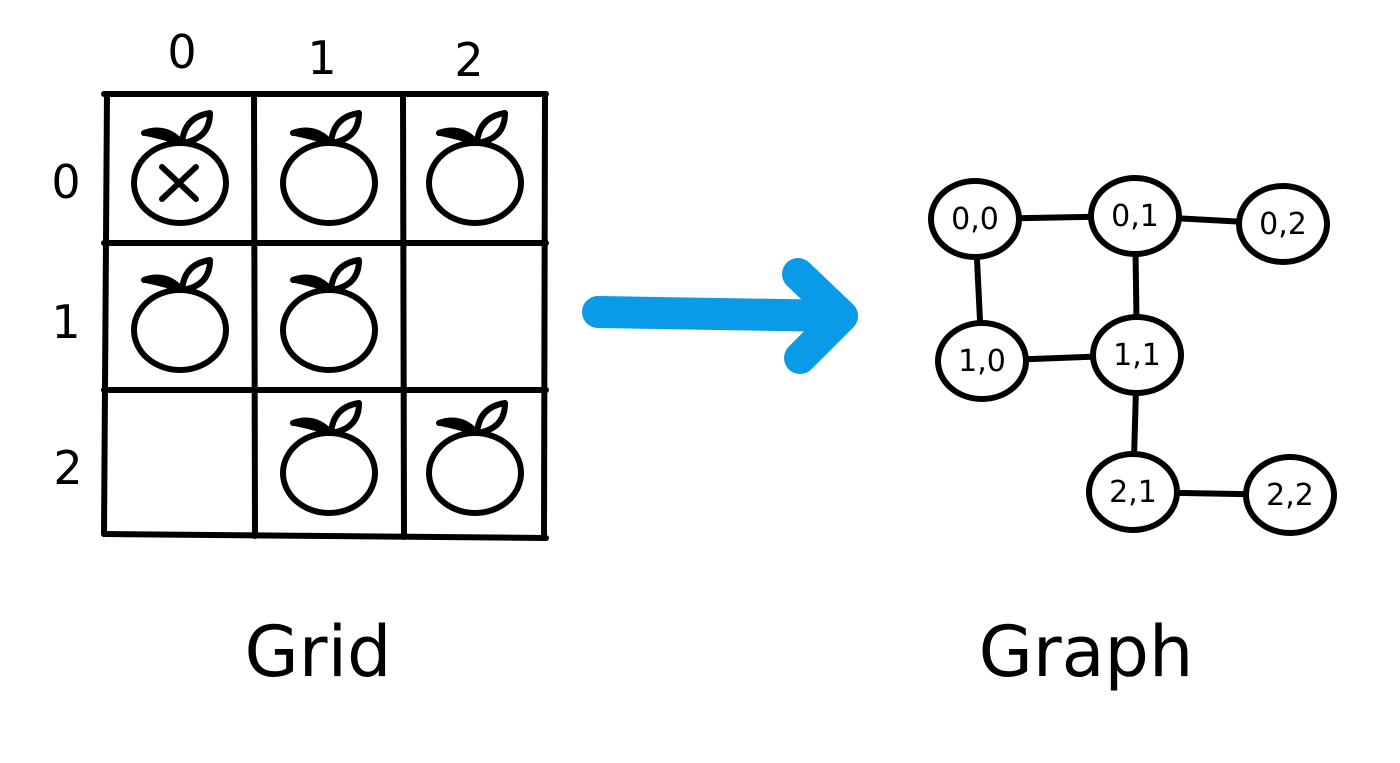 Image resolution: width=1400 pixels, height=763 pixels. What do you see at coordinates (321, 58) in the screenshot?
I see `column-label-1: 1` at bounding box center [321, 58].